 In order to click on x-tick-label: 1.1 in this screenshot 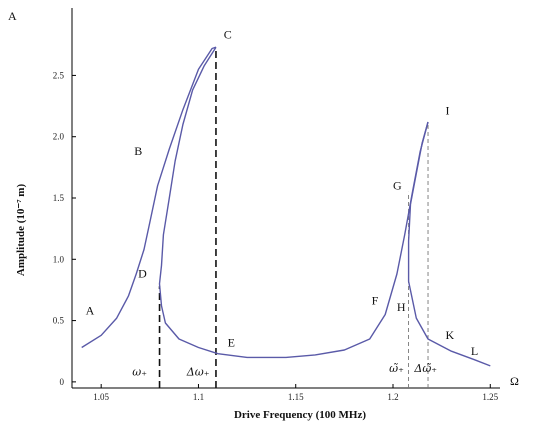, I will do `click(198, 397)`.